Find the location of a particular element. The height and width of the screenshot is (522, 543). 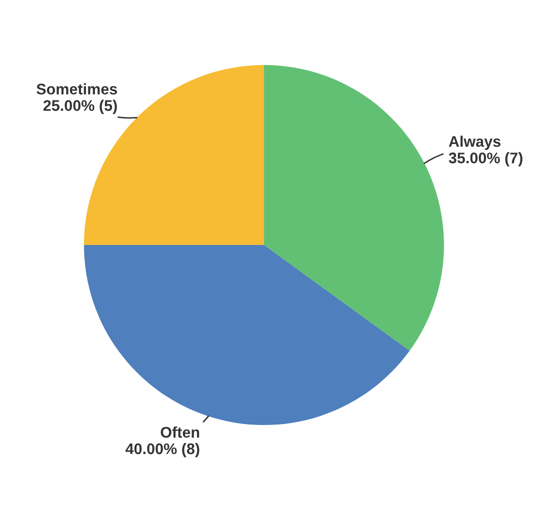

data-label: 25.00% (5) is located at coordinates (80, 107).